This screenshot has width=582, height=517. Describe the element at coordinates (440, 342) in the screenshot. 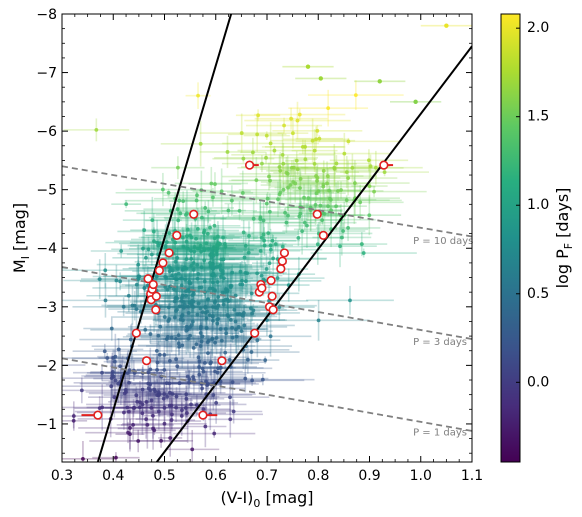

I see `period-line-label: P = 3 days` at that location.